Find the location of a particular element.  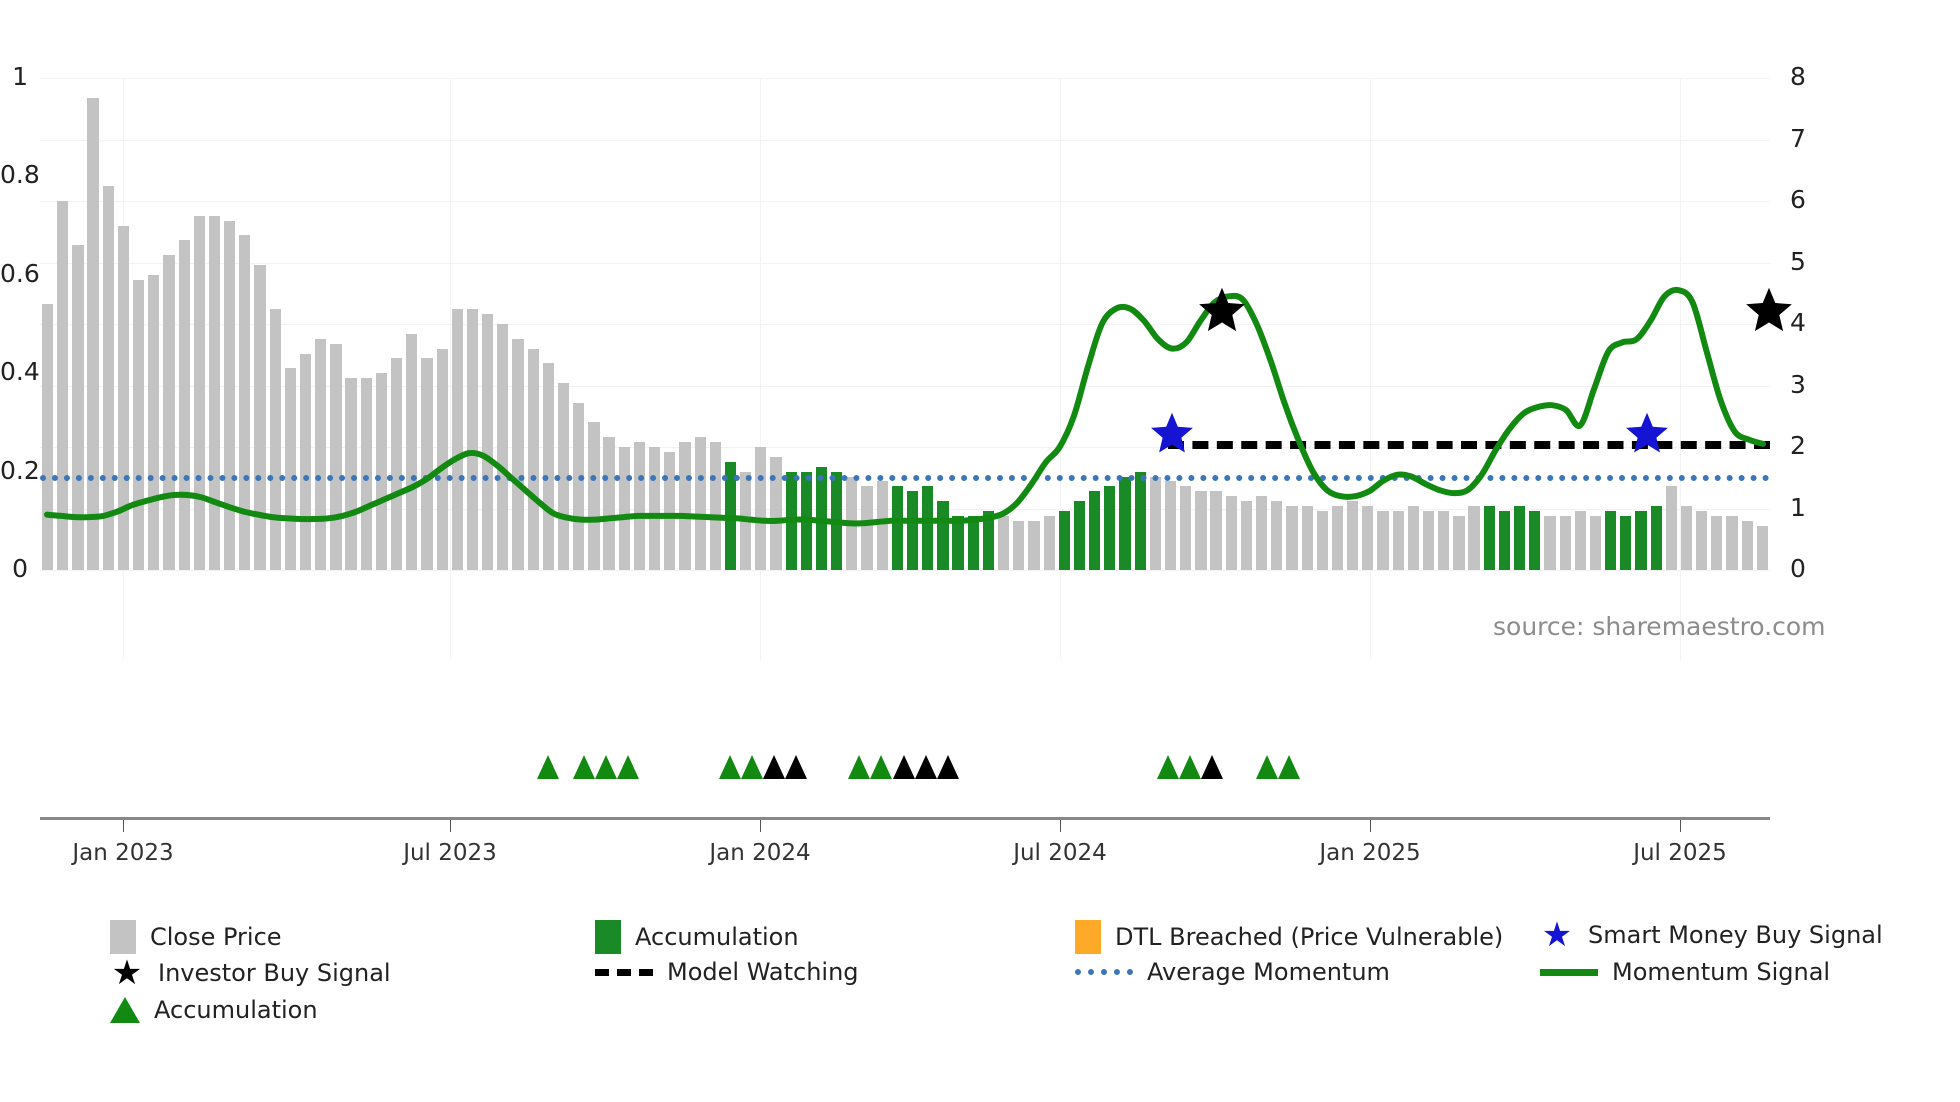

x-axis-tick-label: Jan 2025 is located at coordinates (1370, 853).